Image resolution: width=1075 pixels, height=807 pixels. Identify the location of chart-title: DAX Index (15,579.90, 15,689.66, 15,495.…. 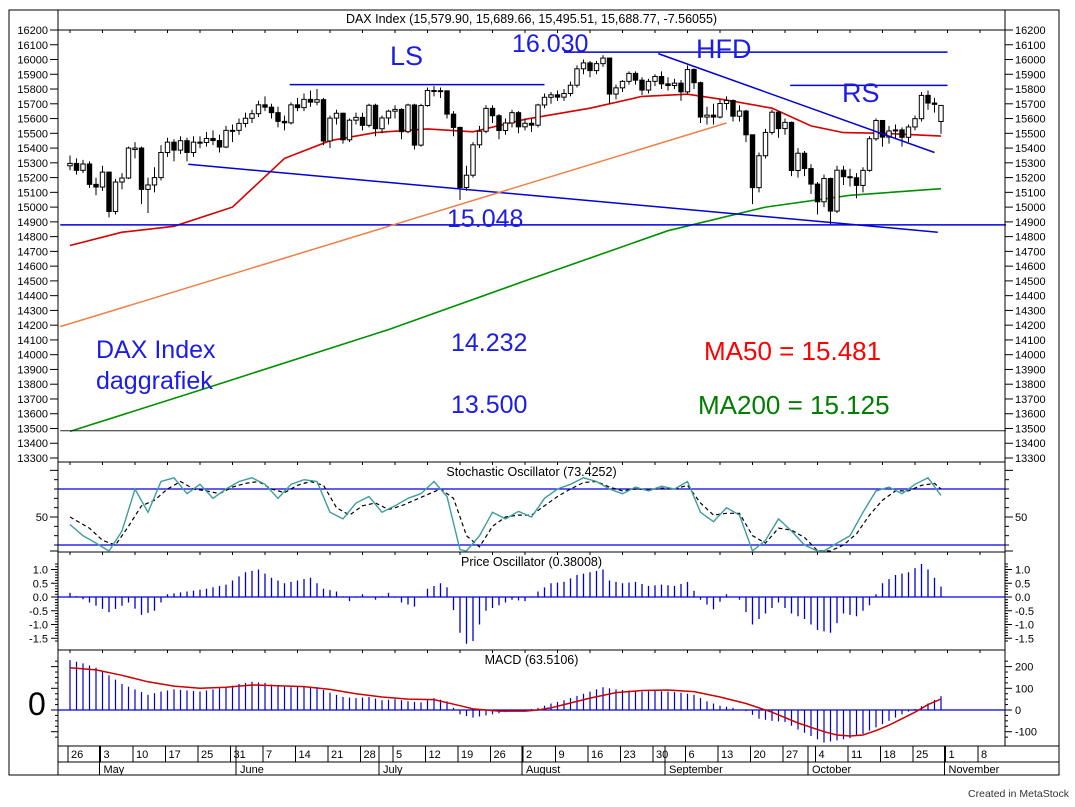
(531, 19).